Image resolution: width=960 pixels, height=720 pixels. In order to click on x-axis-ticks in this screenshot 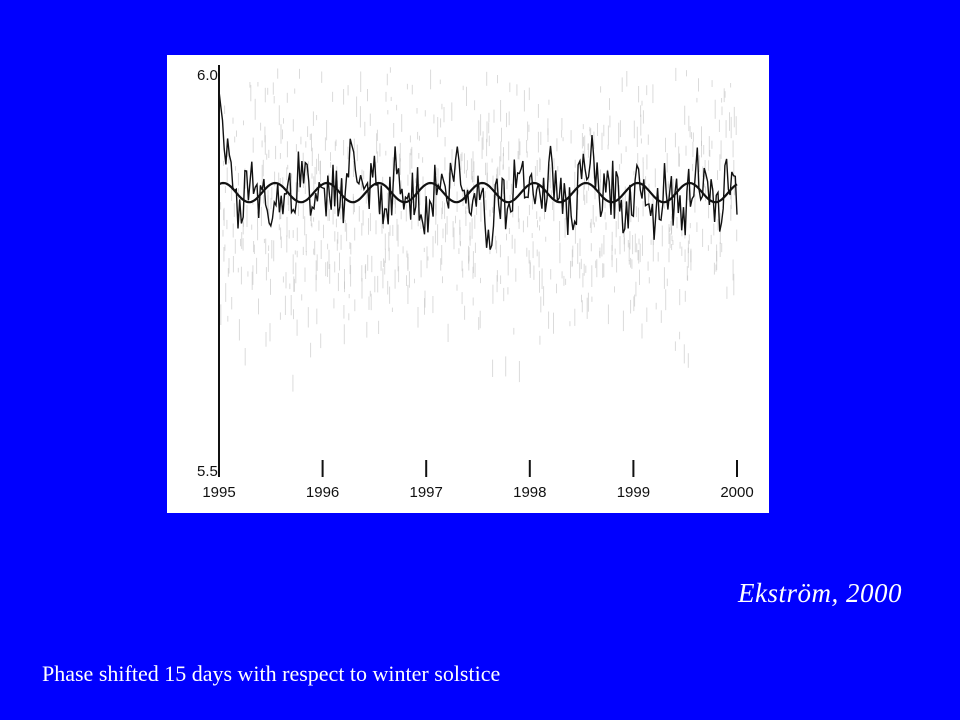, I will do `click(478, 468)`.